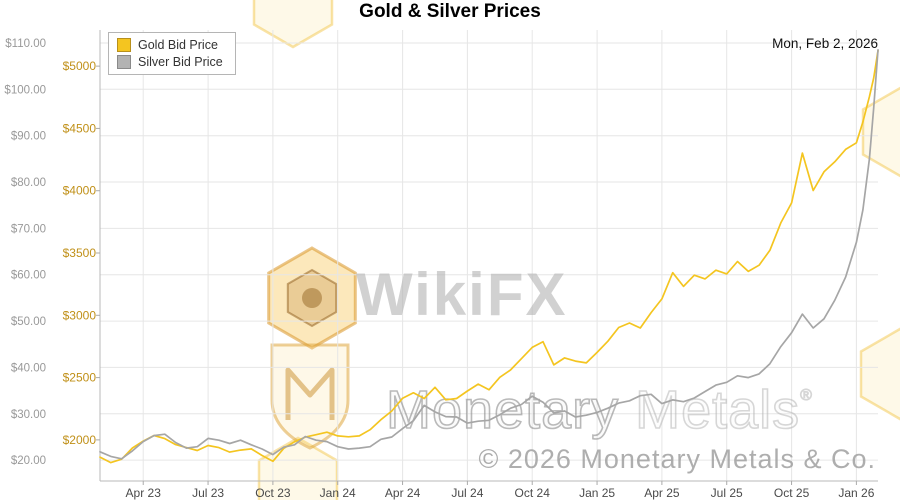  Describe the element at coordinates (25, 90) in the screenshot. I see `silver-axis-label: $100.00` at that location.